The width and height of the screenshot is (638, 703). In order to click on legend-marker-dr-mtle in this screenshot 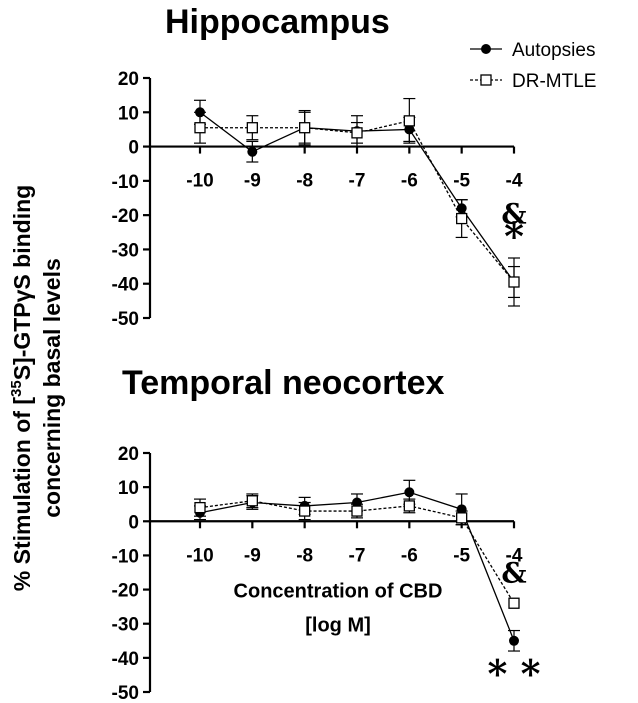, I will do `click(486, 80)`.